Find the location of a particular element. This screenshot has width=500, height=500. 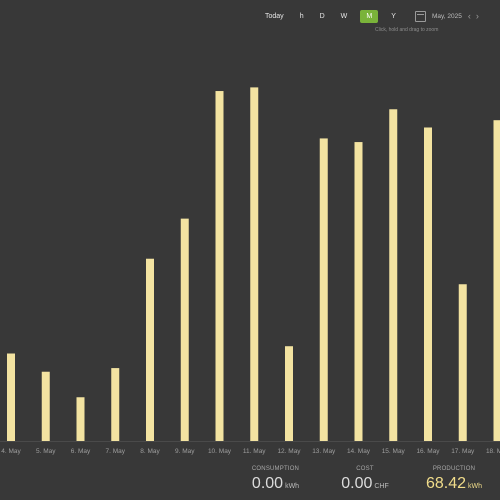

bar-10-may is located at coordinates (219, 266).